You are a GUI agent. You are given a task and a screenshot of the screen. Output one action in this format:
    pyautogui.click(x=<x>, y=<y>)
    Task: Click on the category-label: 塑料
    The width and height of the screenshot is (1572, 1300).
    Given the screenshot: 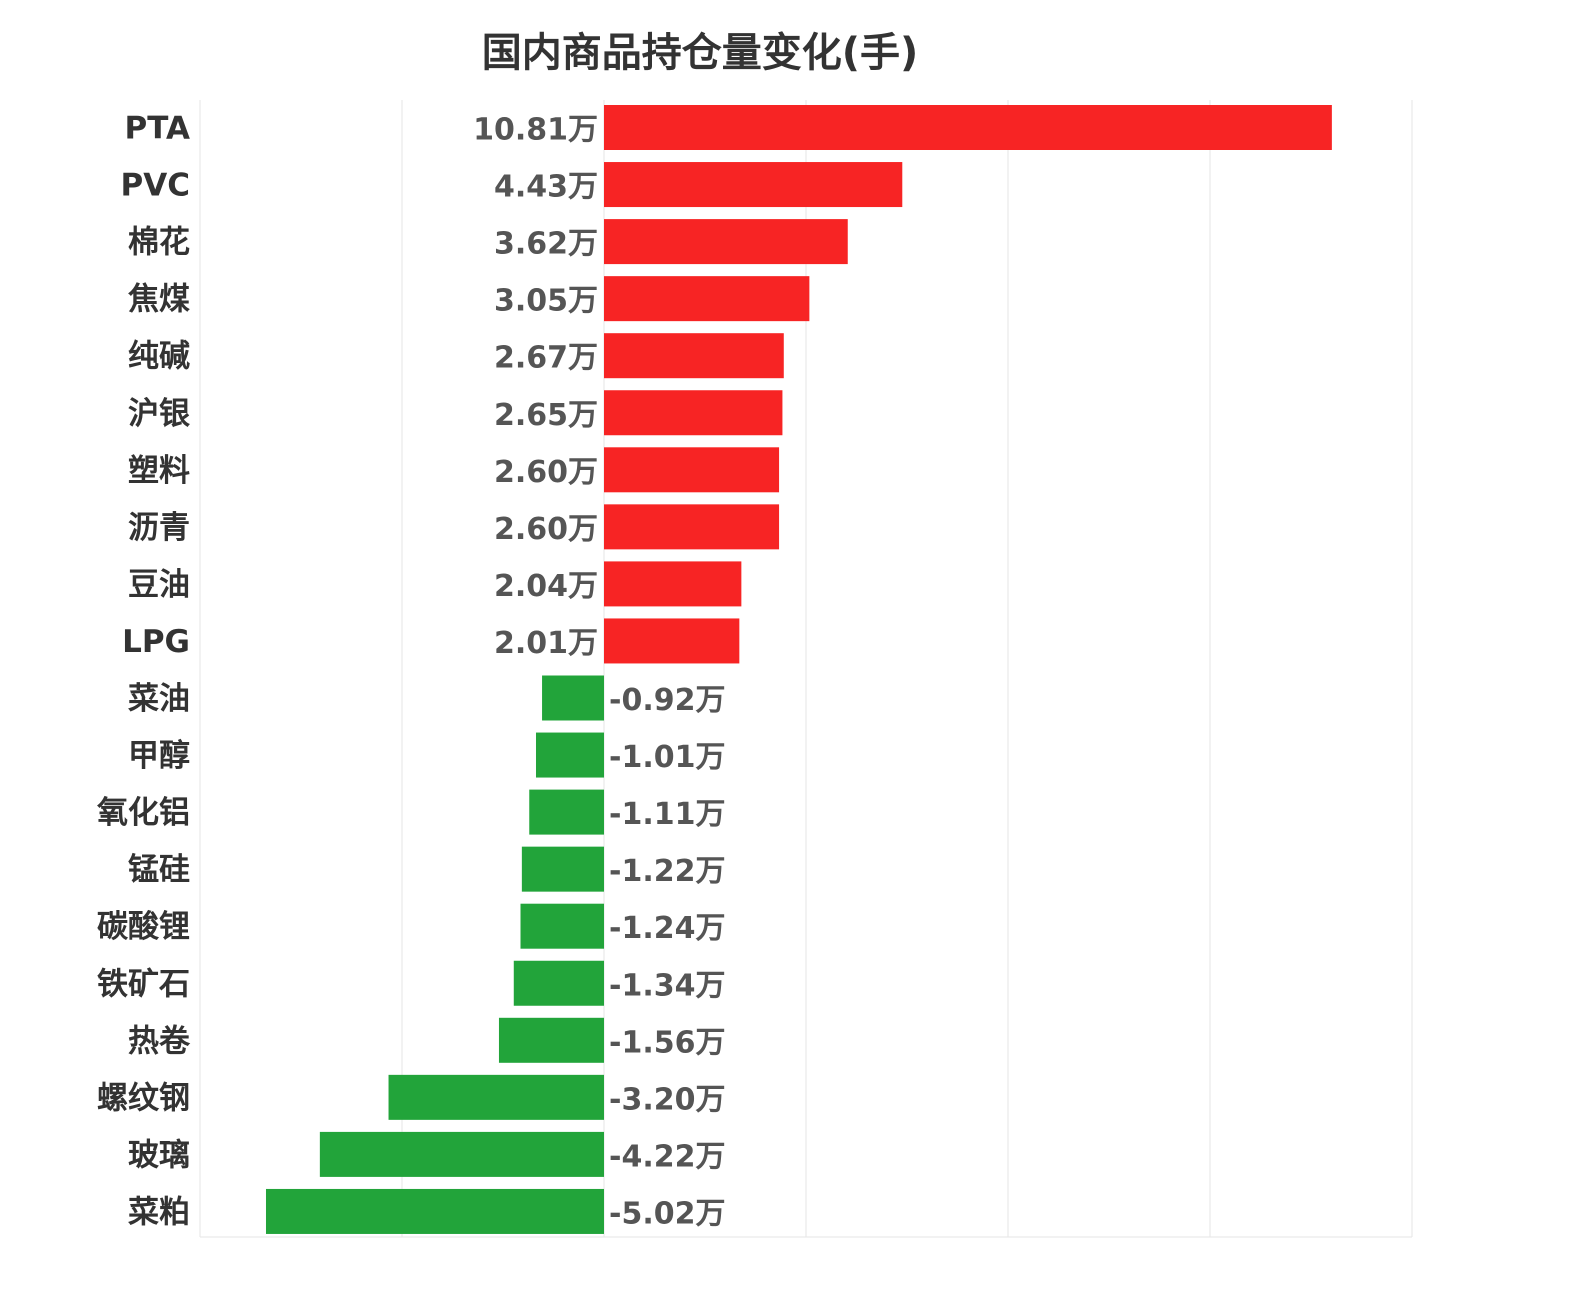 What is the action you would take?
    pyautogui.click(x=159, y=471)
    